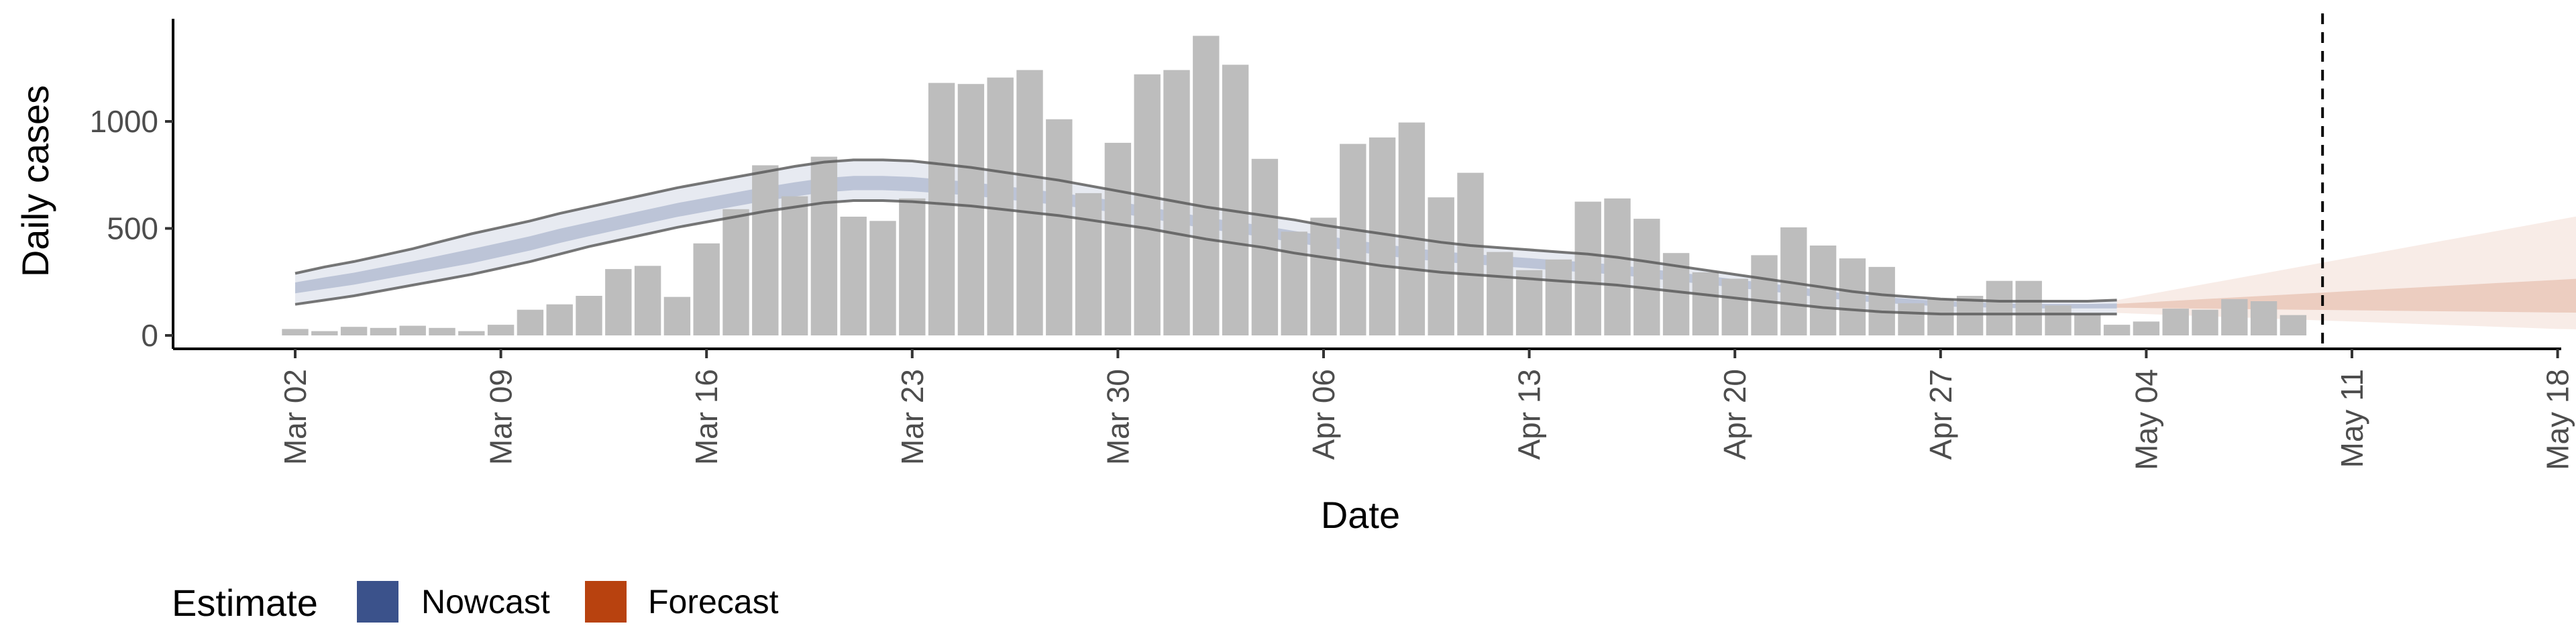 Image resolution: width=2576 pixels, height=644 pixels. What do you see at coordinates (606, 602) in the screenshot?
I see `legend-swatch-forecast` at bounding box center [606, 602].